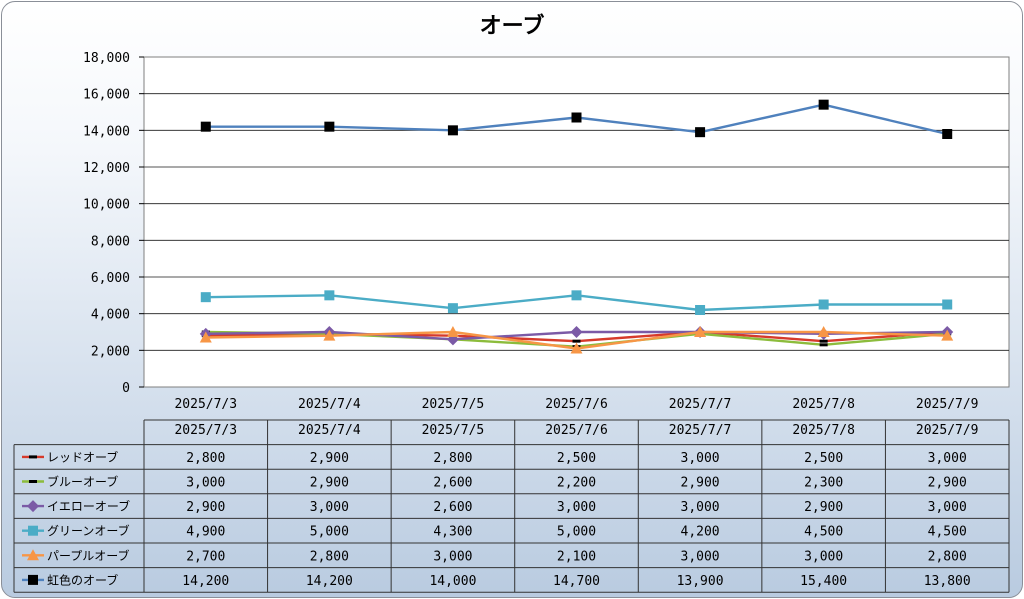 Image resolution: width=1024 pixels, height=599 pixels. Describe the element at coordinates (700, 430) in the screenshot. I see `table-header-cell: 2025/7/7` at that location.